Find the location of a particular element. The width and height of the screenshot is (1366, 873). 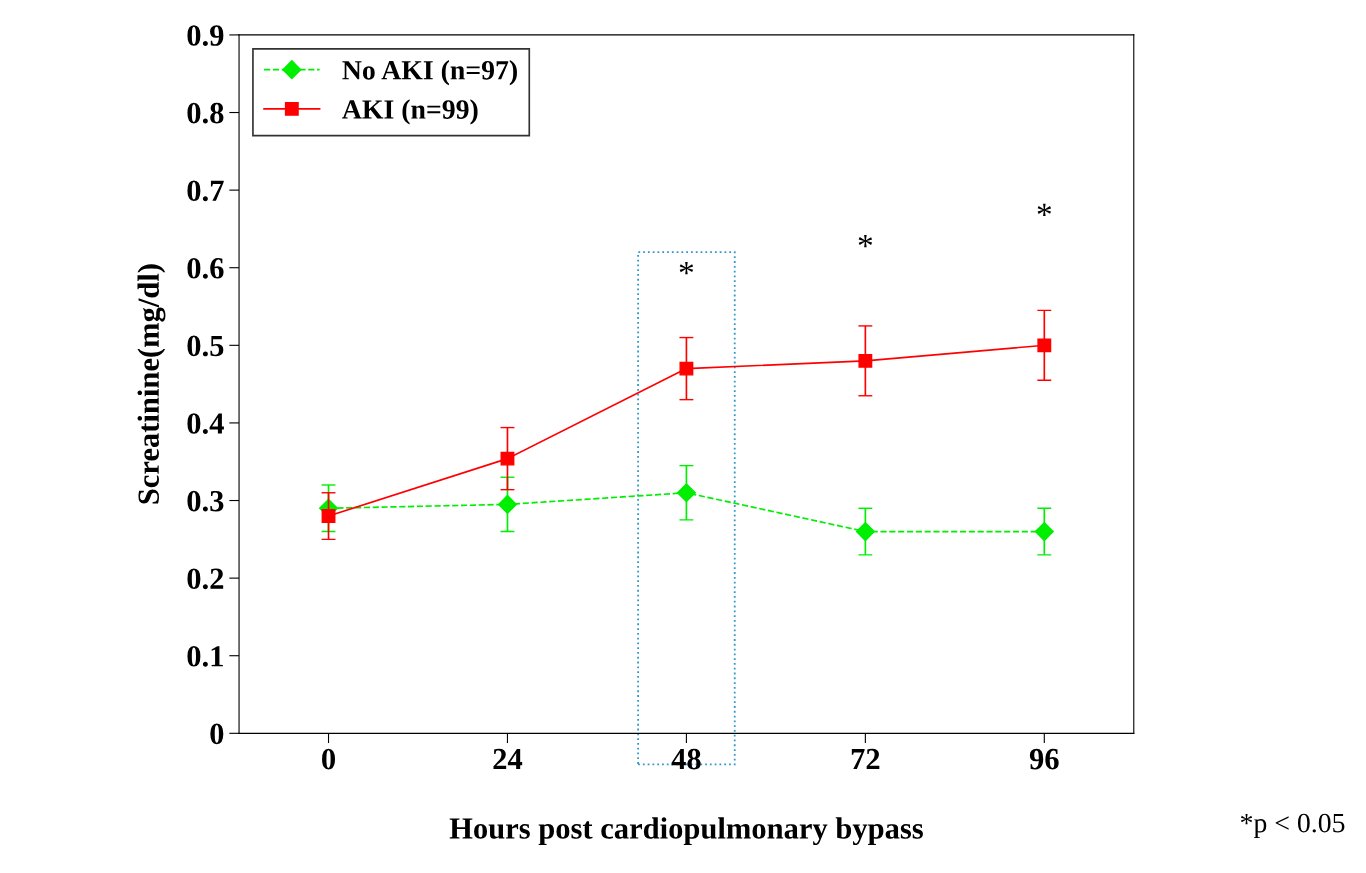

x-tick-label: 72 is located at coordinates (865, 759).